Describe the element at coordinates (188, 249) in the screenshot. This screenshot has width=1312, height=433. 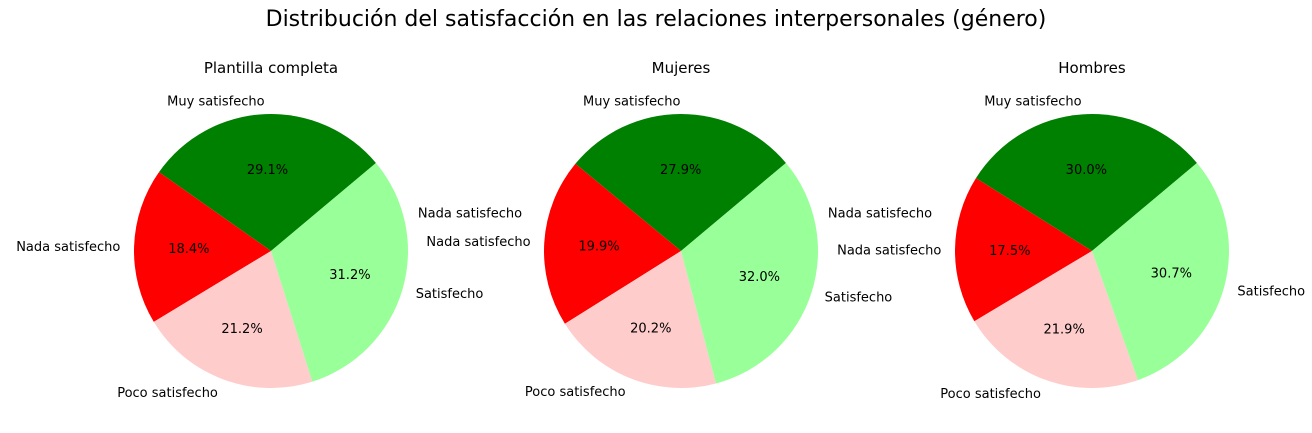
I see `slice-percent-label: 18.4%` at that location.